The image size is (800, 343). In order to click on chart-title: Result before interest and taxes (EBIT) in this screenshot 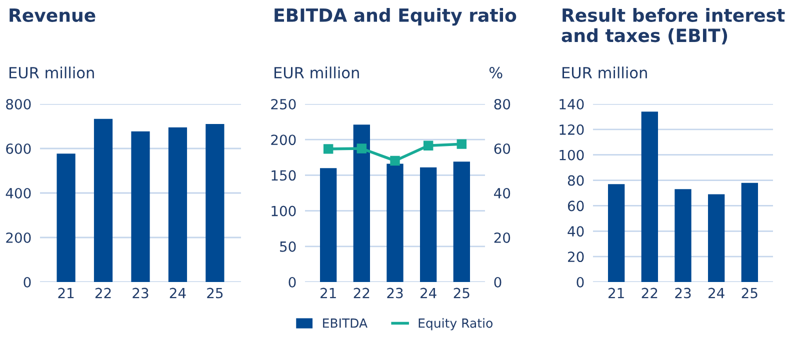, I will do `click(673, 26)`.